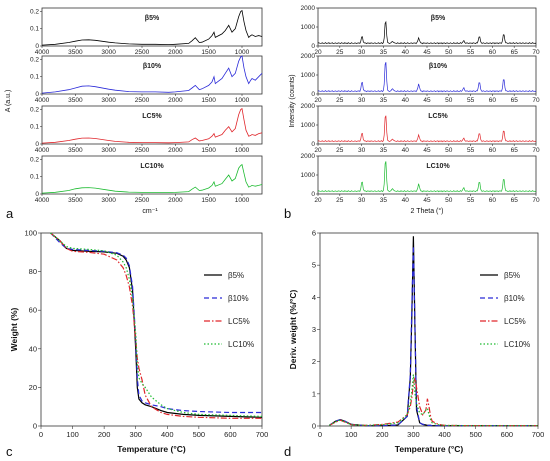 The image size is (550, 461). Describe the element at coordinates (42, 200) in the screenshot. I see `ftir-lc10pct-xtick-label: 4000` at that location.